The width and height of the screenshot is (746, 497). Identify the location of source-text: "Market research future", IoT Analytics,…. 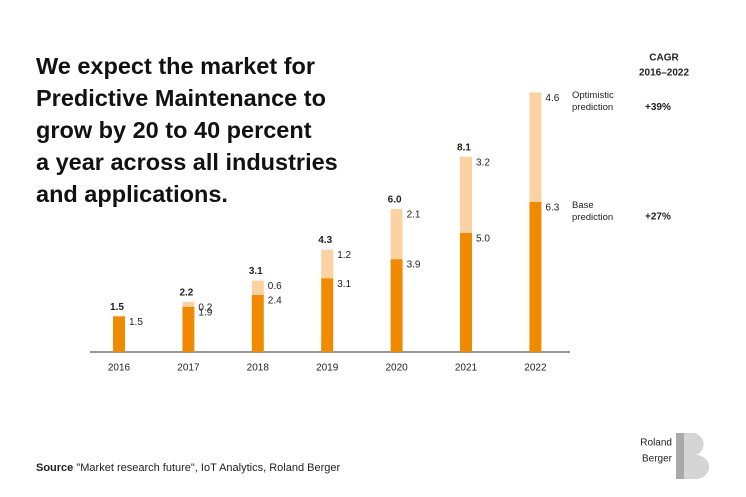
(208, 468).